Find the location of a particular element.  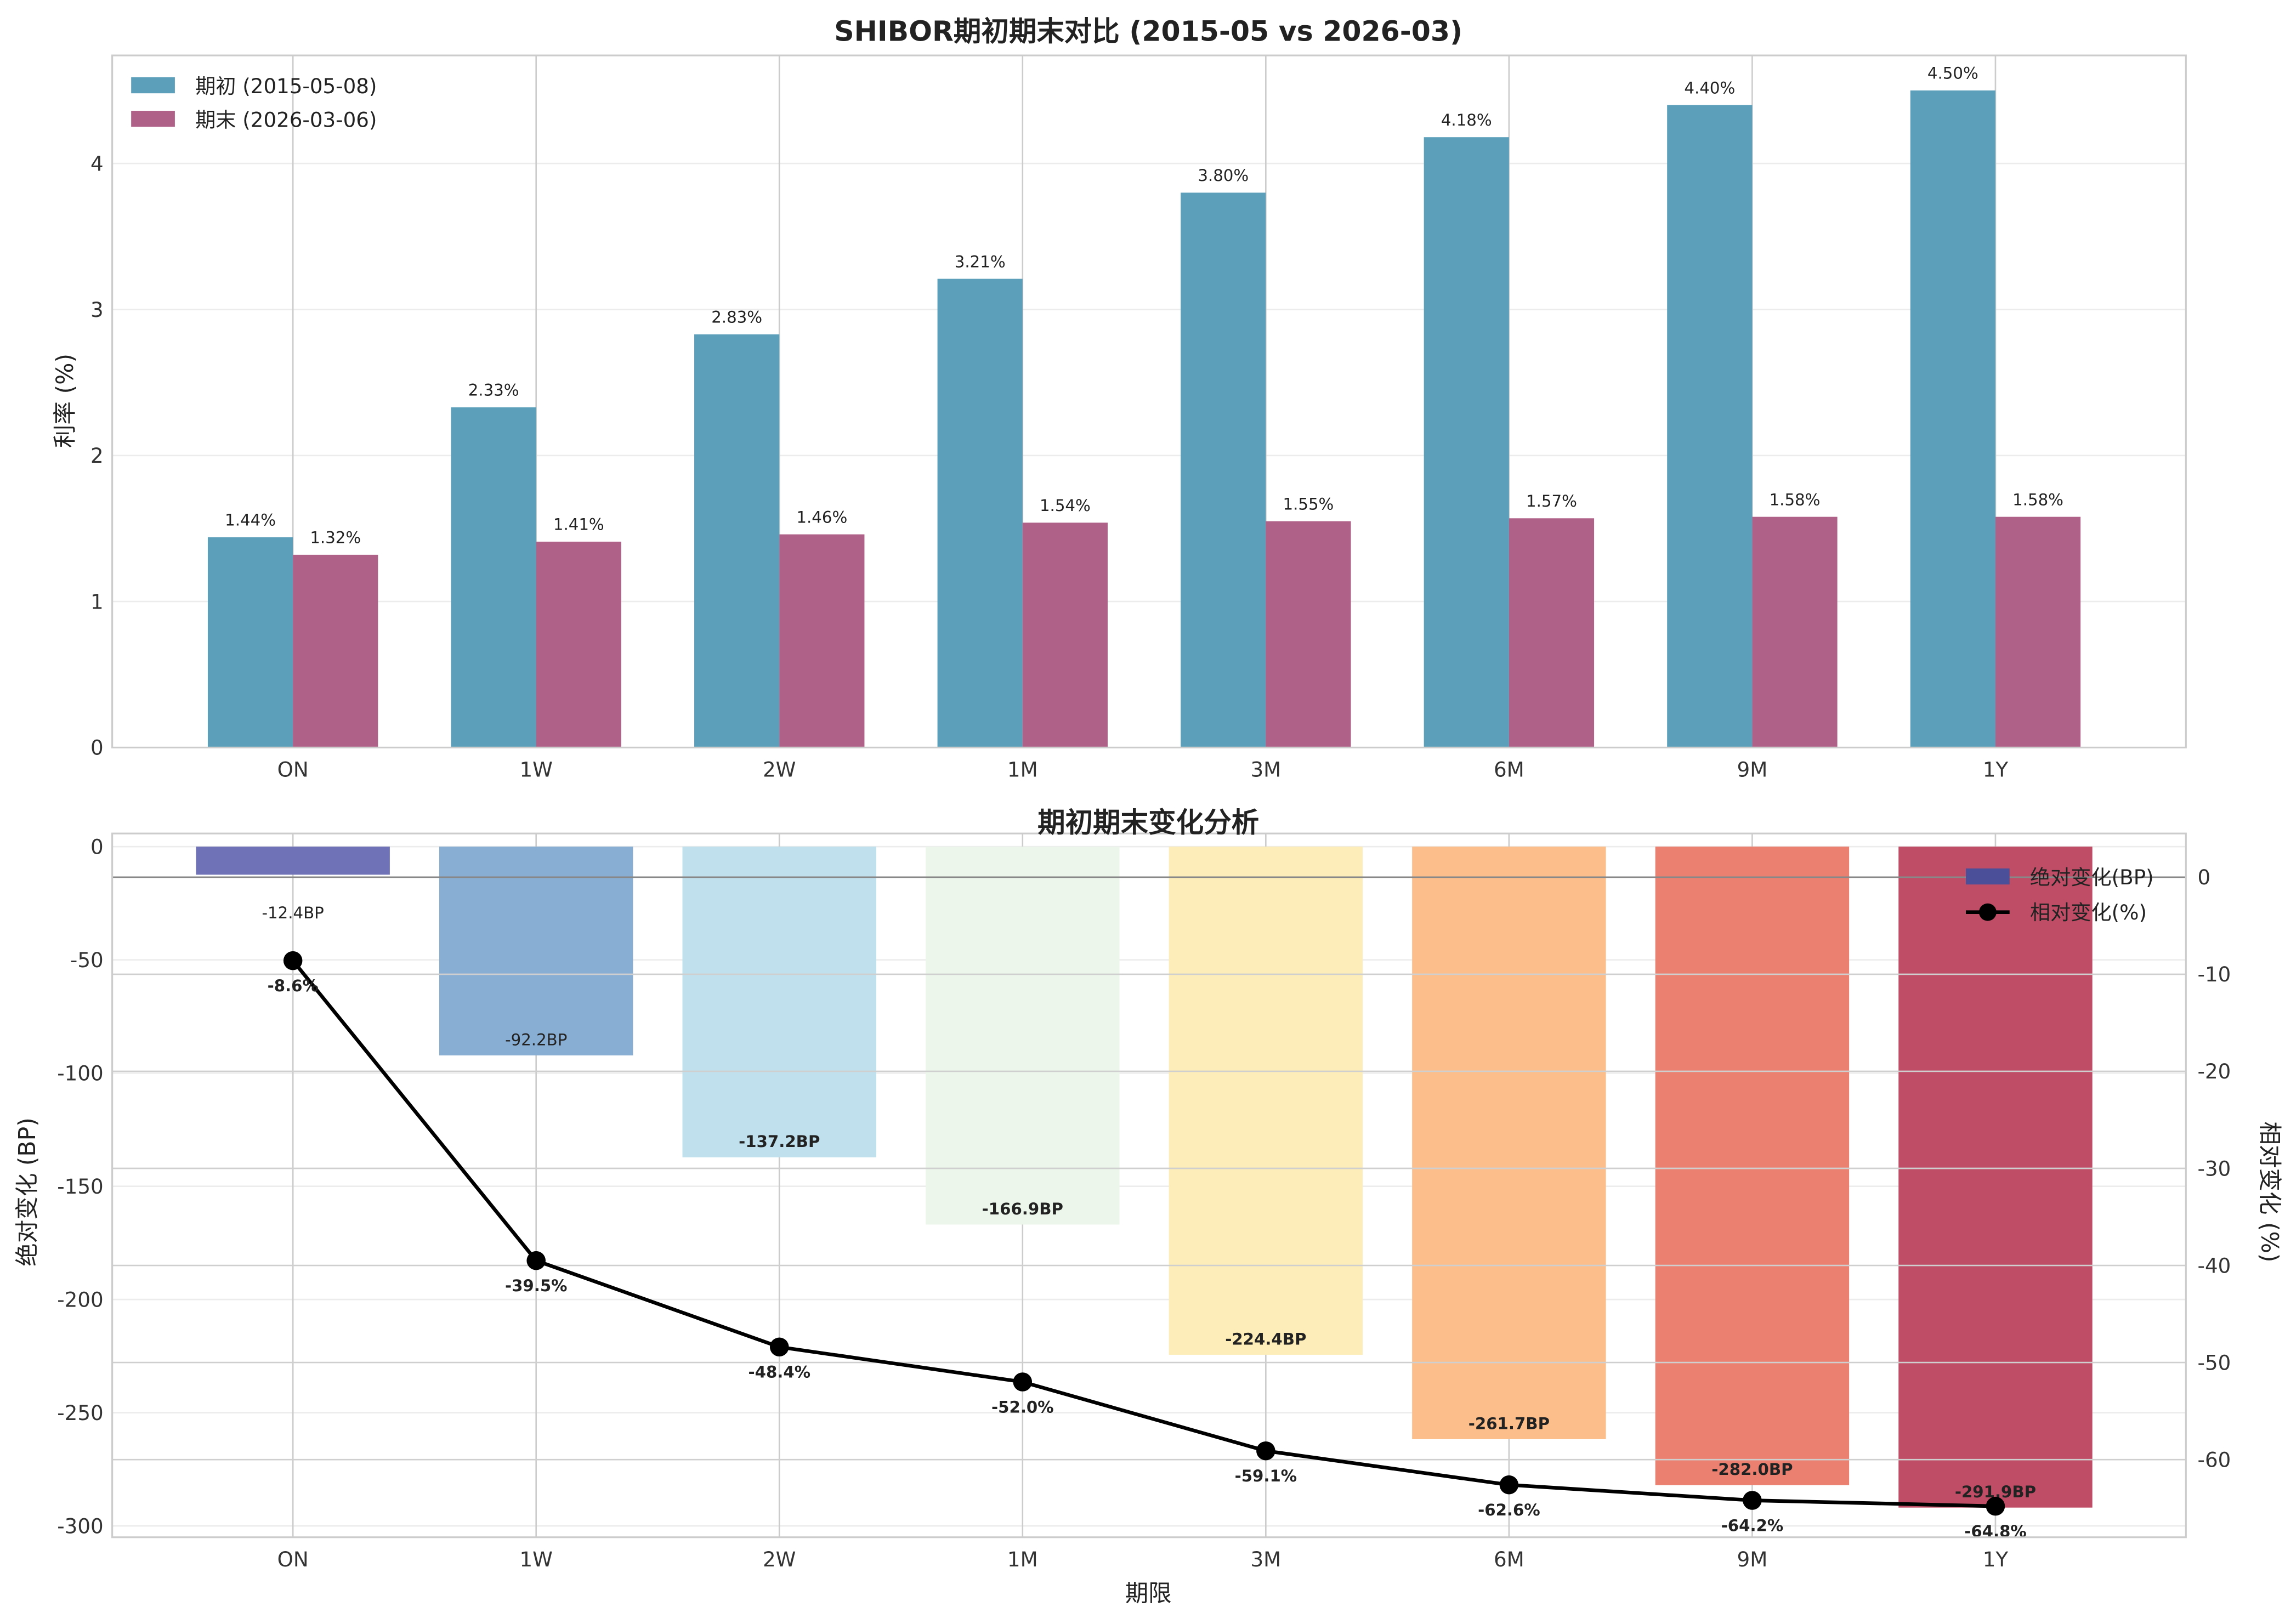

right-y-tick-label: -40 is located at coordinates (2214, 1265).